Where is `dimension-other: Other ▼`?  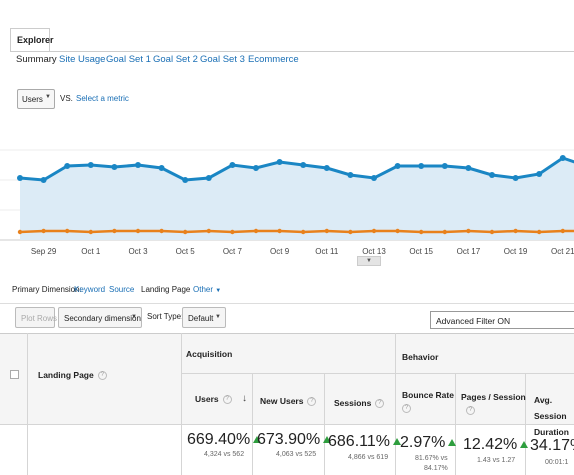
dimension-other: Other ▼ is located at coordinates (207, 289).